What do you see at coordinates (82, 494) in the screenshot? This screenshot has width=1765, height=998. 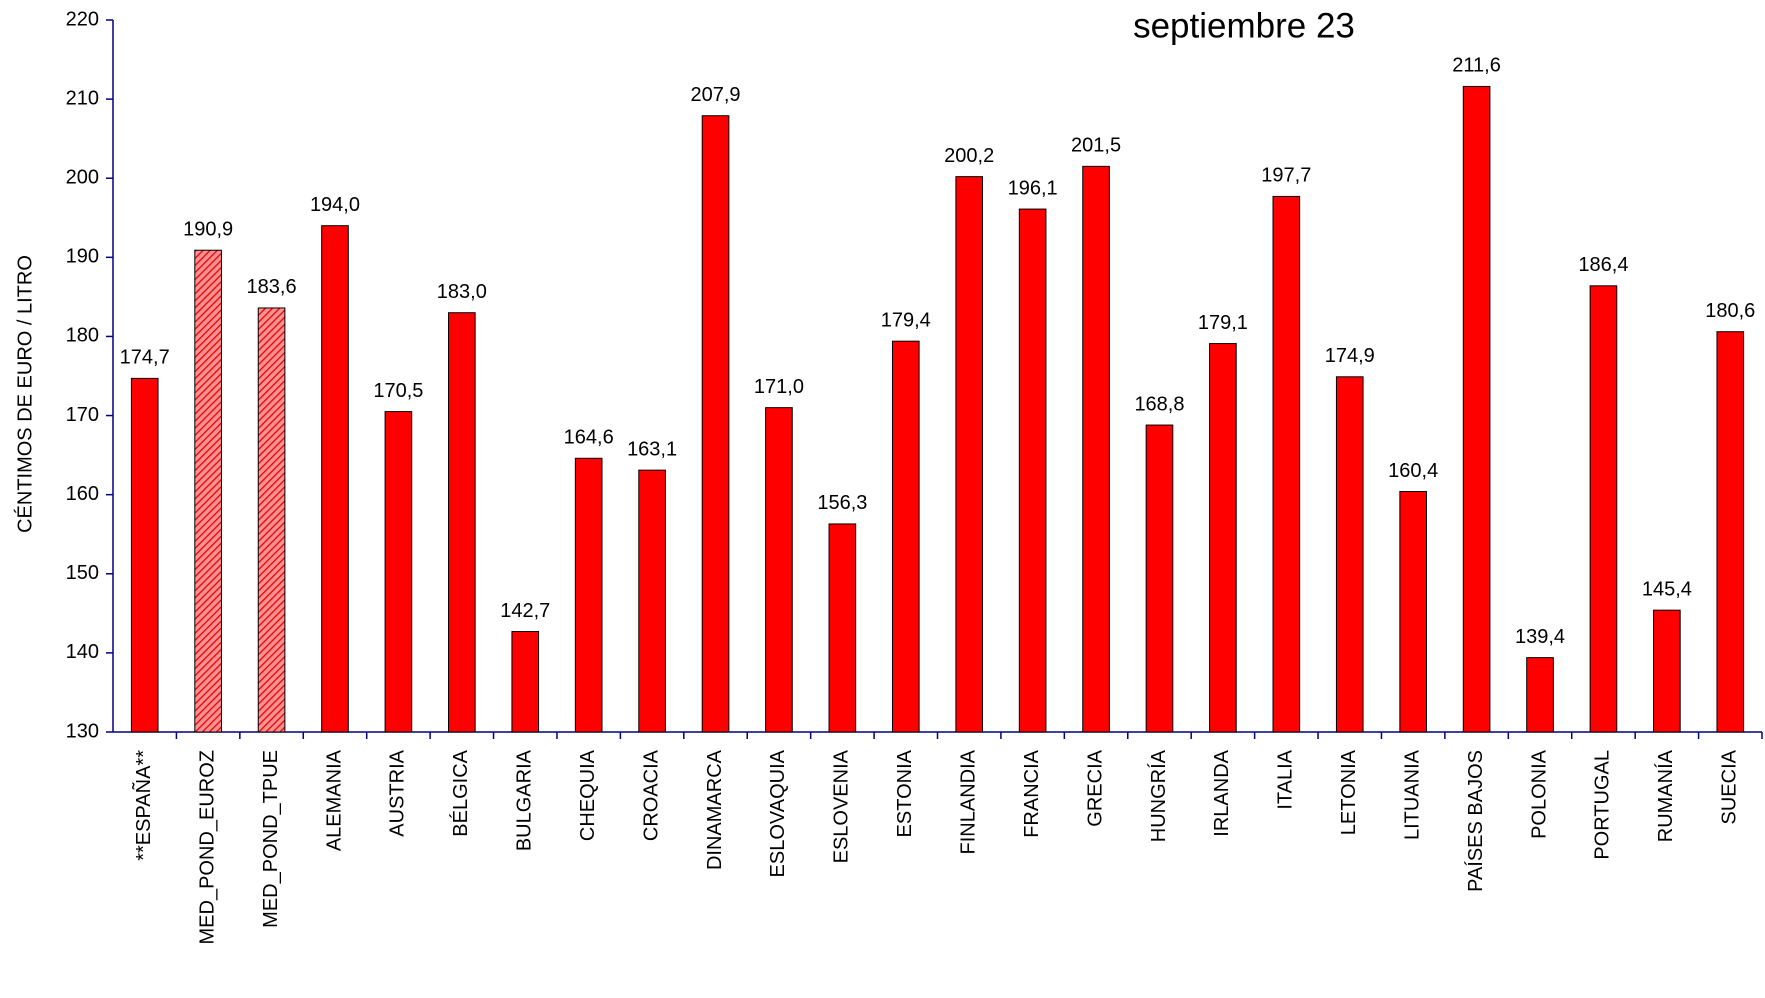 I see `y-tick-label: 160` at bounding box center [82, 494].